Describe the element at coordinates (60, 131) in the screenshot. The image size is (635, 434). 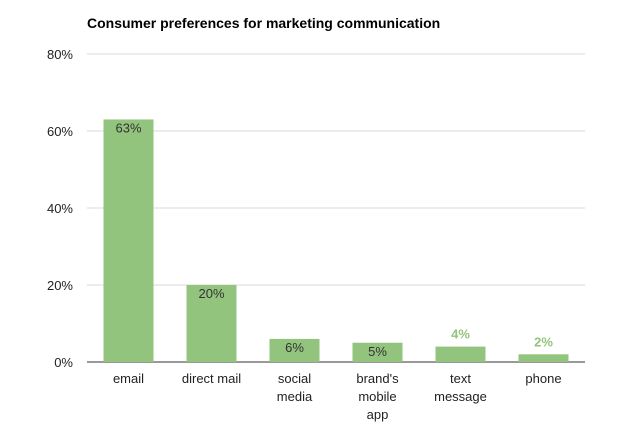
I see `y-tick-label: 60%` at that location.